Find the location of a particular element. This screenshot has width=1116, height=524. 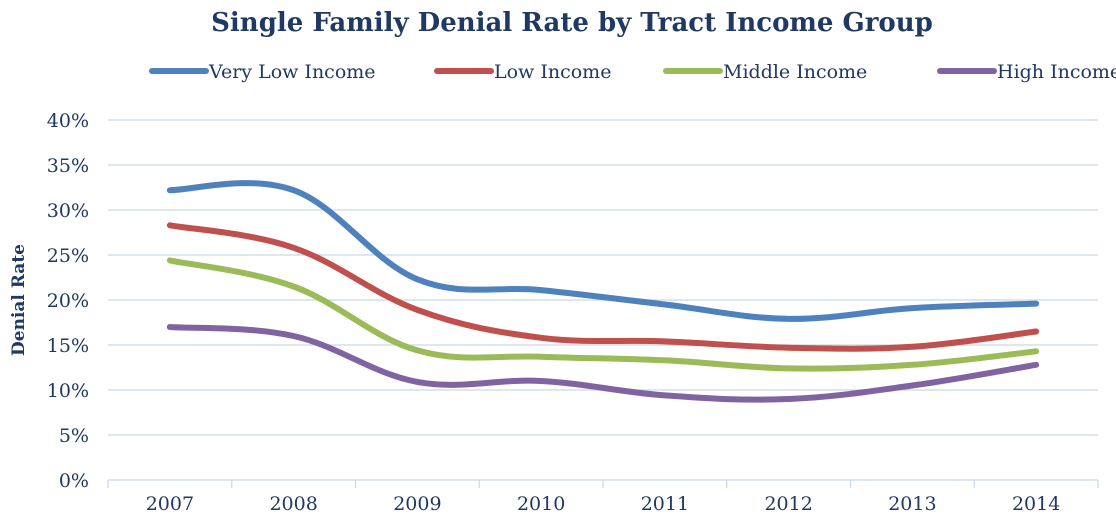

x-tick-label: 2011 is located at coordinates (665, 504).